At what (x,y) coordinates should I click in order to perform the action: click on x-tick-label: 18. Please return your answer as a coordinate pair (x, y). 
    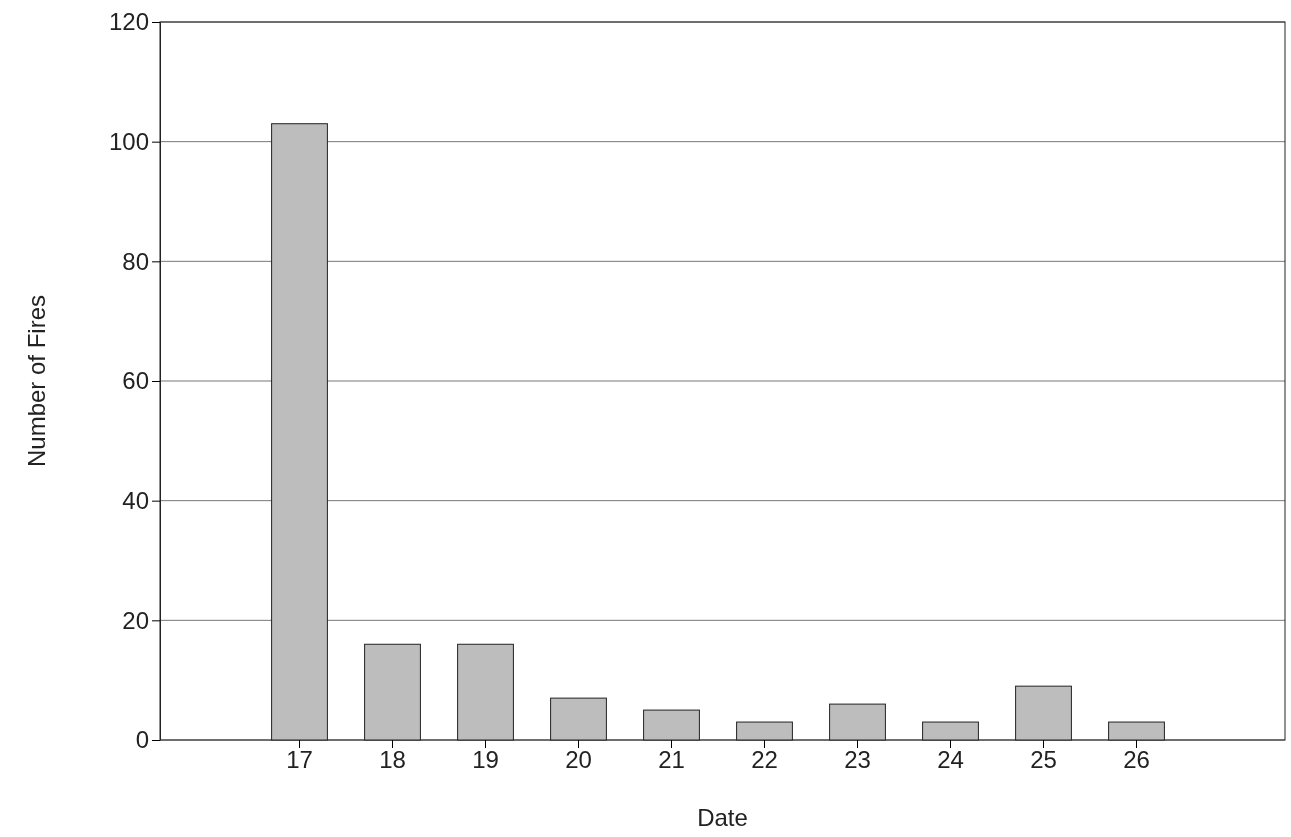
    Looking at the image, I should click on (392, 760).